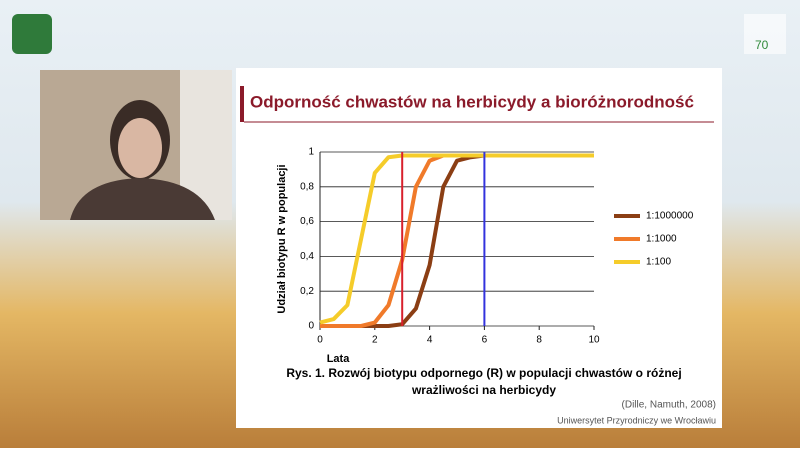  What do you see at coordinates (140, 148) in the screenshot?
I see `face` at bounding box center [140, 148].